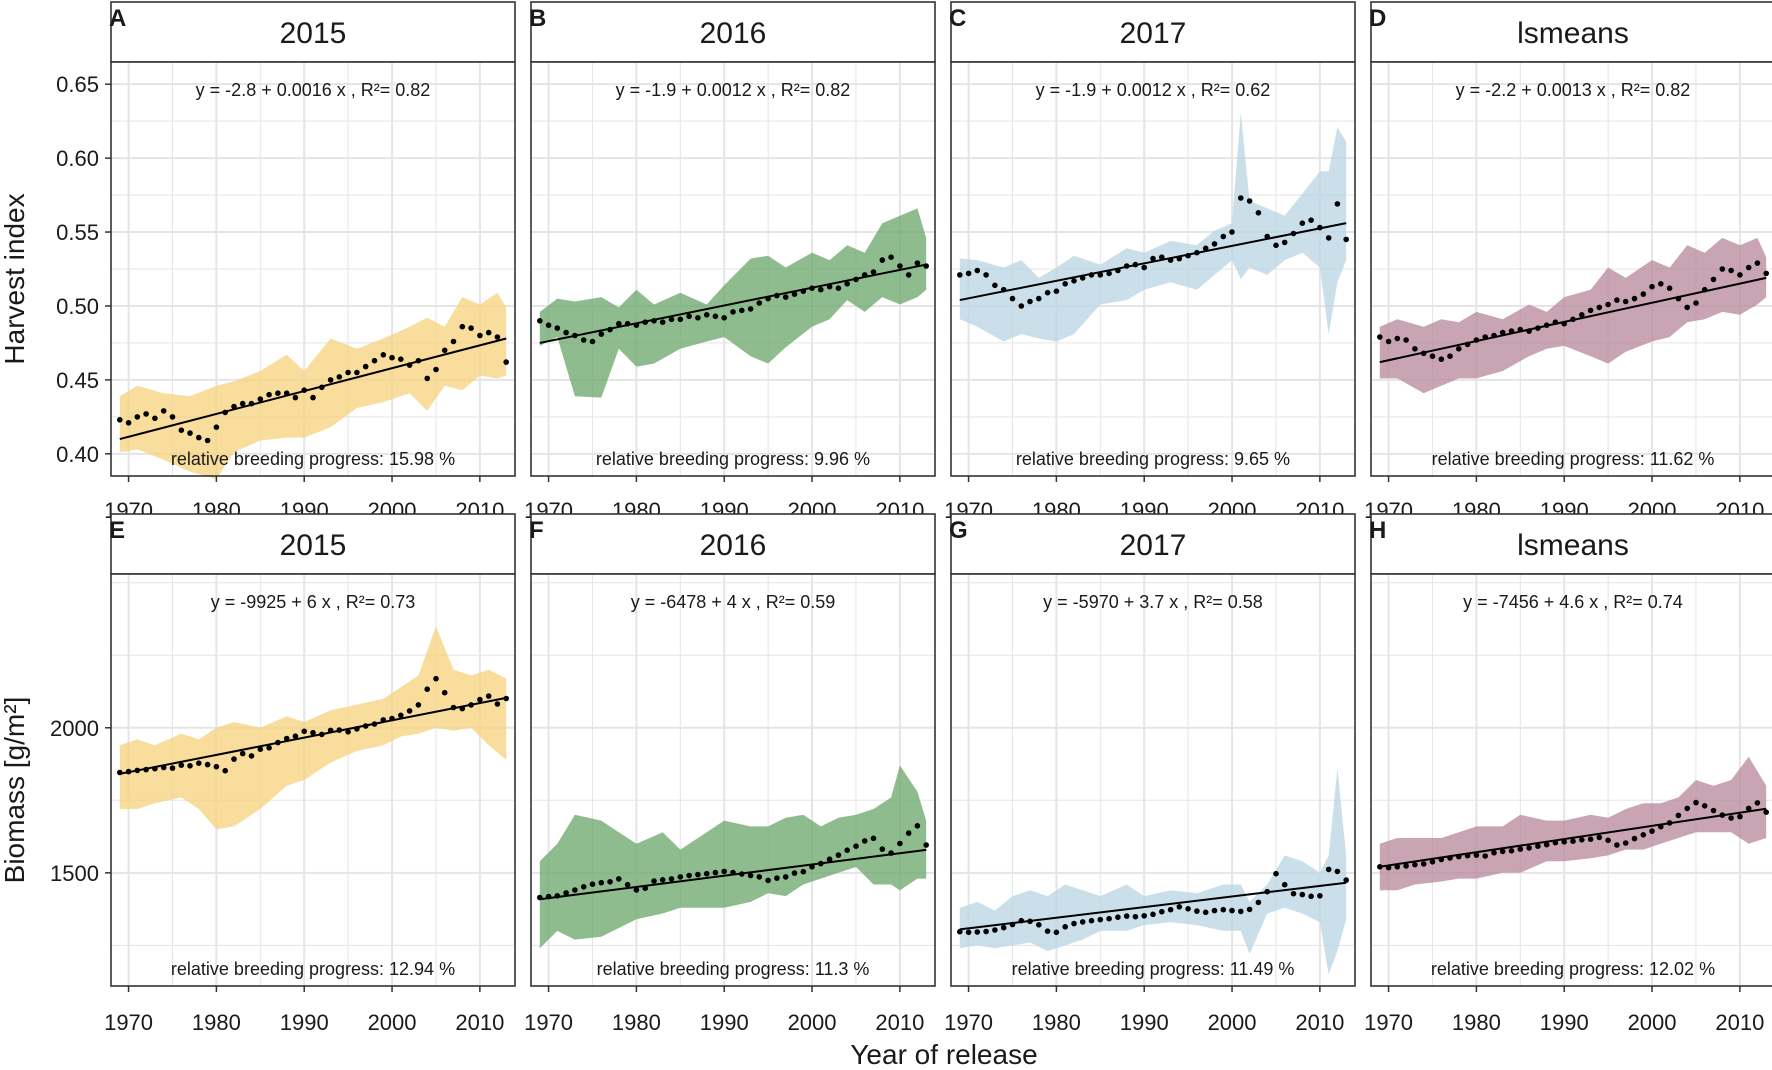 Image resolution: width=1772 pixels, height=1070 pixels. What do you see at coordinates (77, 454) in the screenshot?
I see `y-tick-label: 0.40` at bounding box center [77, 454].